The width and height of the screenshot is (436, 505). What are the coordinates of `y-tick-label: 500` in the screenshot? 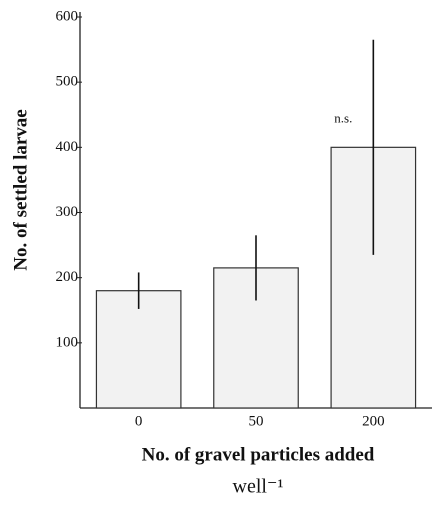 It's located at (67, 82).